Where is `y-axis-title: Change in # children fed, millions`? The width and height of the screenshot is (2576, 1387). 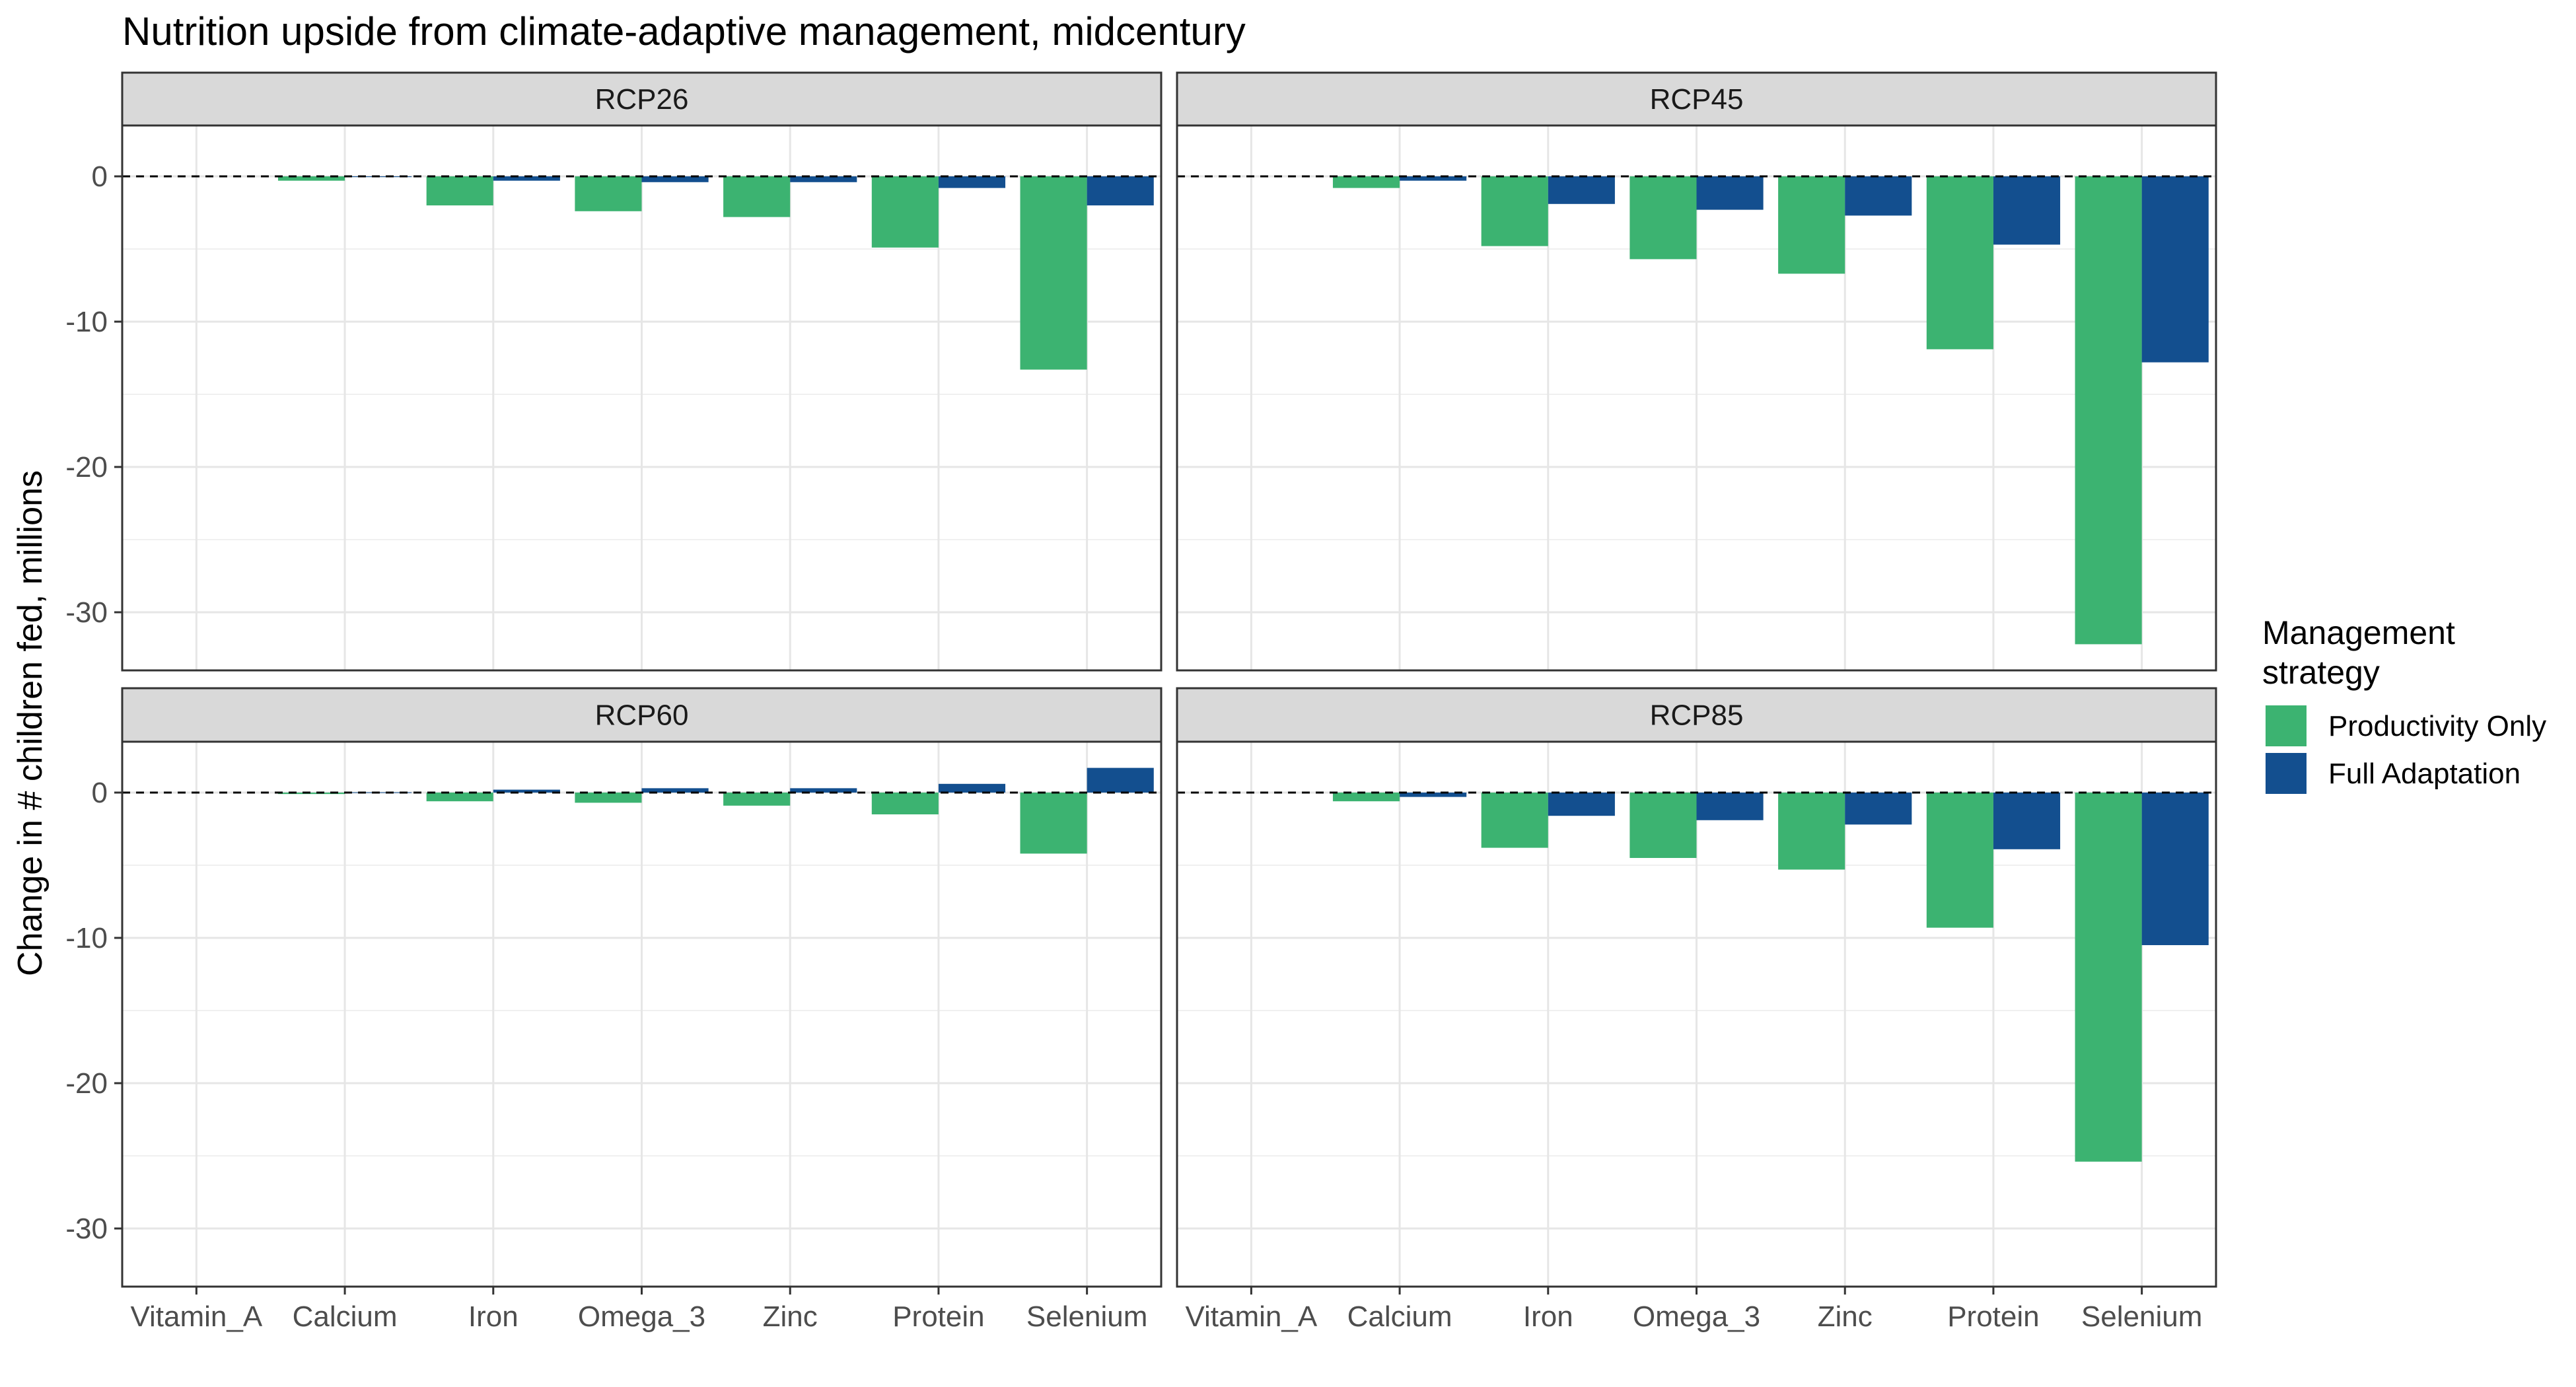 y-axis-title: Change in # children fed, millions is located at coordinates (31, 723).